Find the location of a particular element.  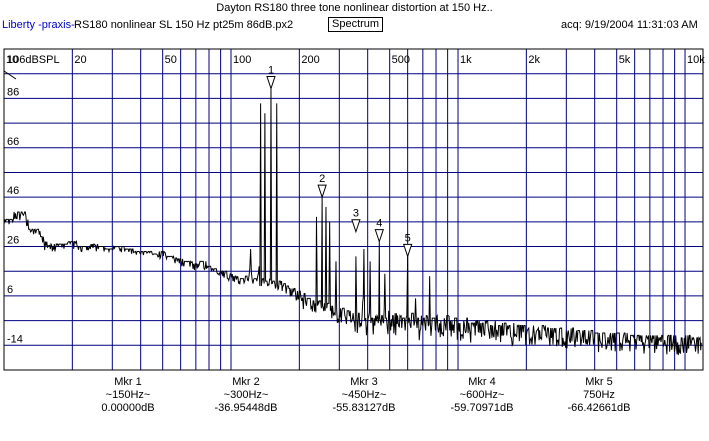

marker-2-label: 2 is located at coordinates (322, 179).